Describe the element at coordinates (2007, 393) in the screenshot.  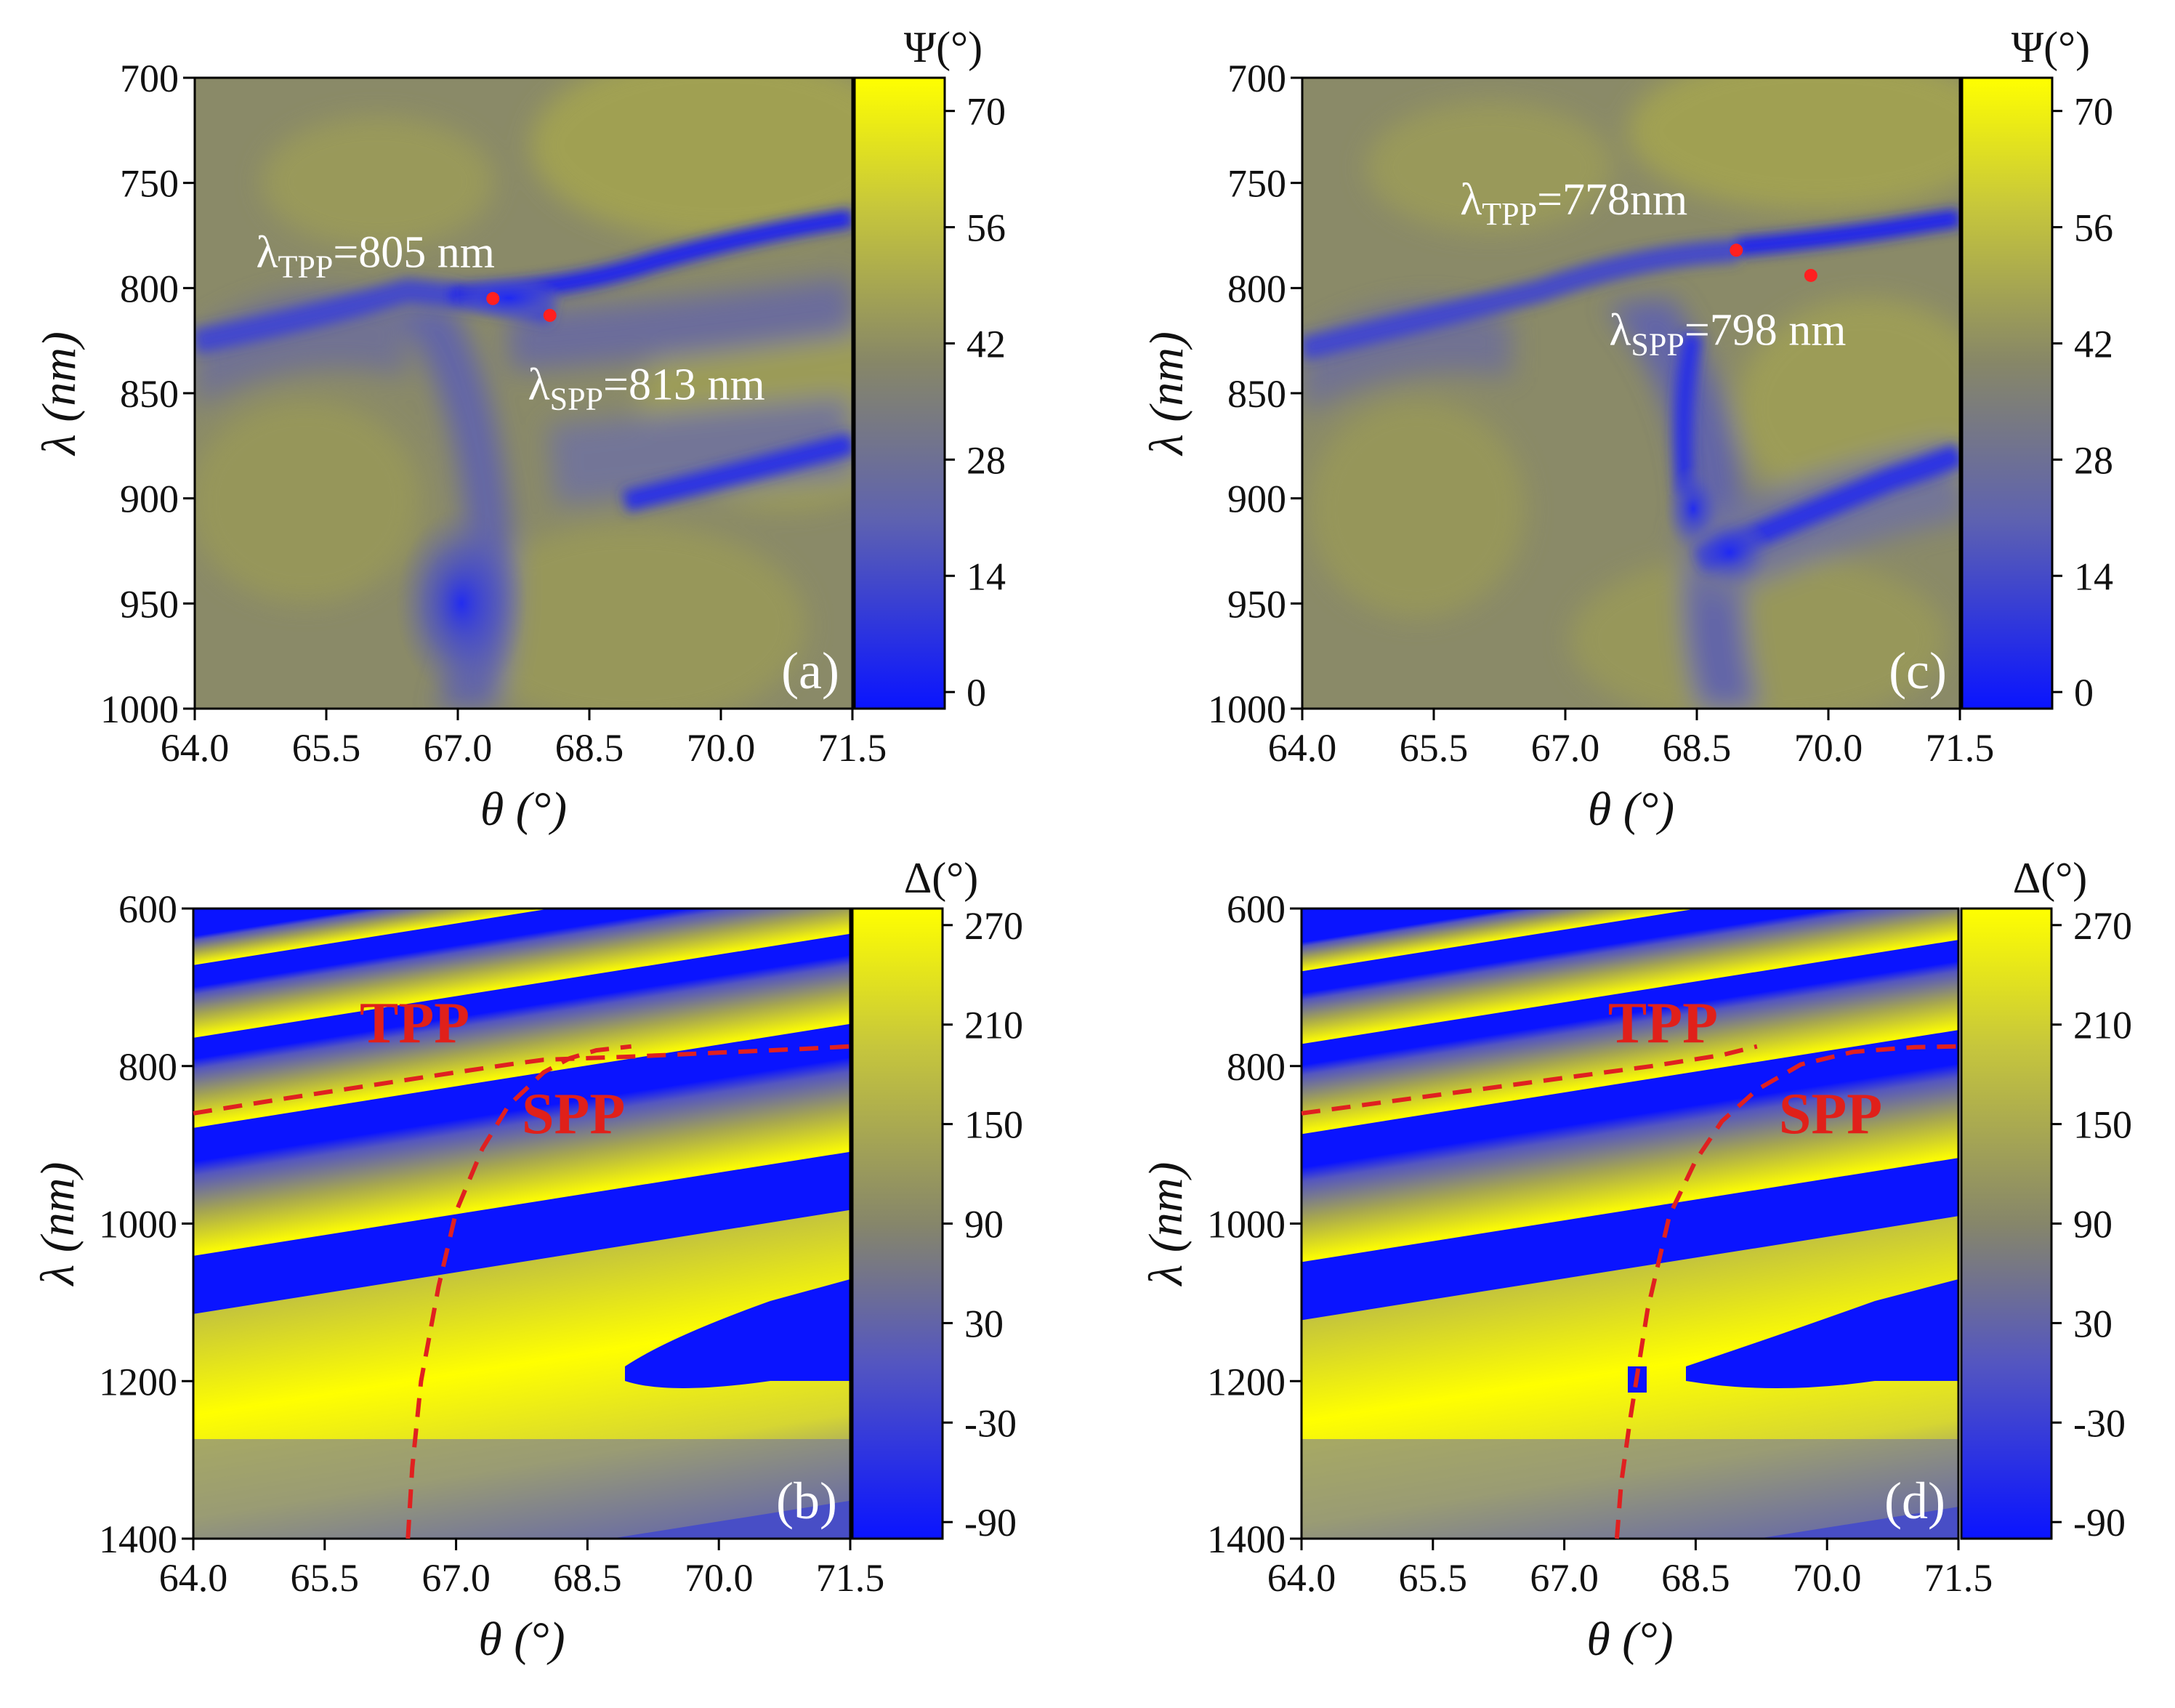
I see `colorbar-c` at that location.